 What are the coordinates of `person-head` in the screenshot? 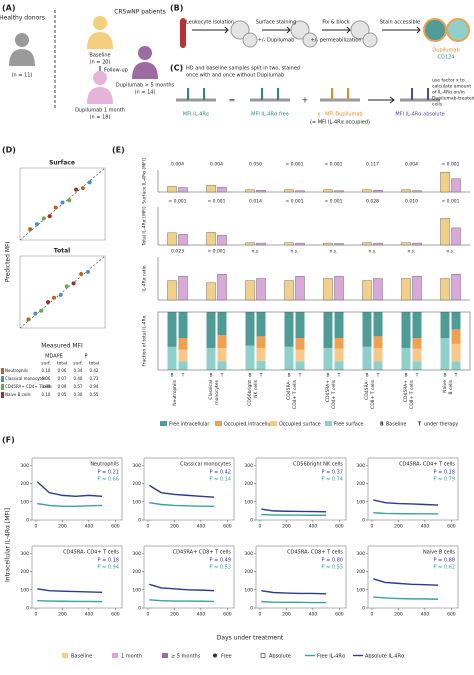 It's located at (145, 53).